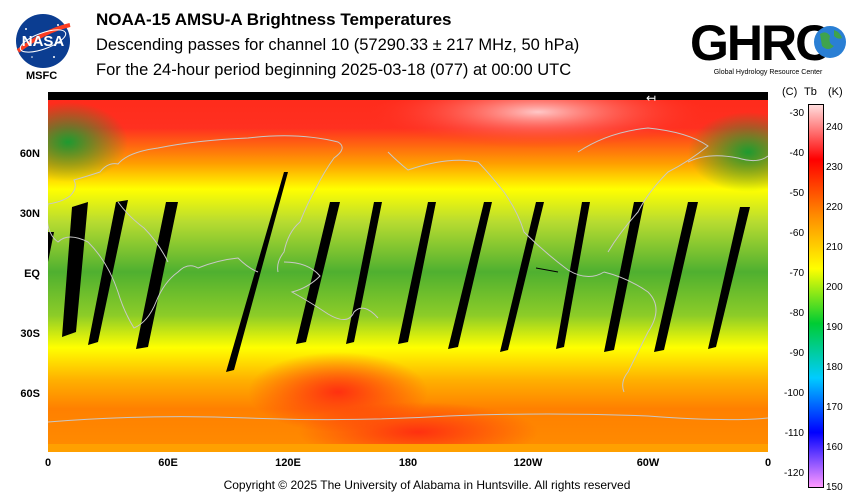 This screenshot has width=854, height=502. I want to click on colorbar-tick-celsius: -70, so click(796, 273).